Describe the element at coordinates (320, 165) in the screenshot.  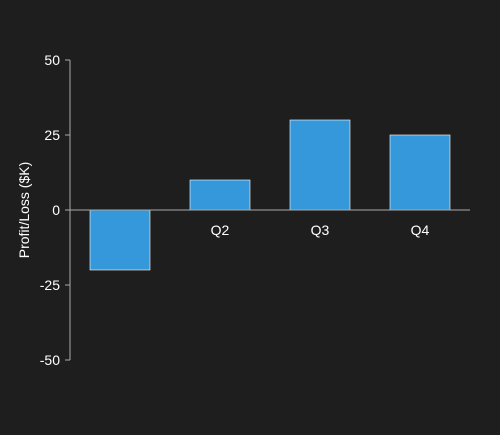
I see `bar-q3` at that location.